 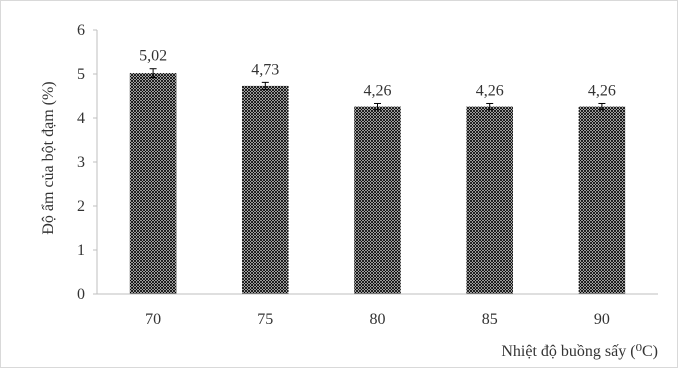 What do you see at coordinates (81, 162) in the screenshot?
I see `y-tick-label: 3` at bounding box center [81, 162].